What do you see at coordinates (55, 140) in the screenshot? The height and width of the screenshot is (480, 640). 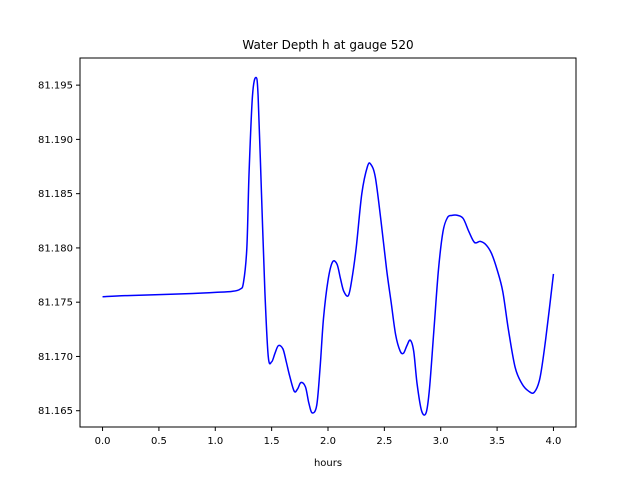 I see `y-tick-label: 81.190` at bounding box center [55, 140].